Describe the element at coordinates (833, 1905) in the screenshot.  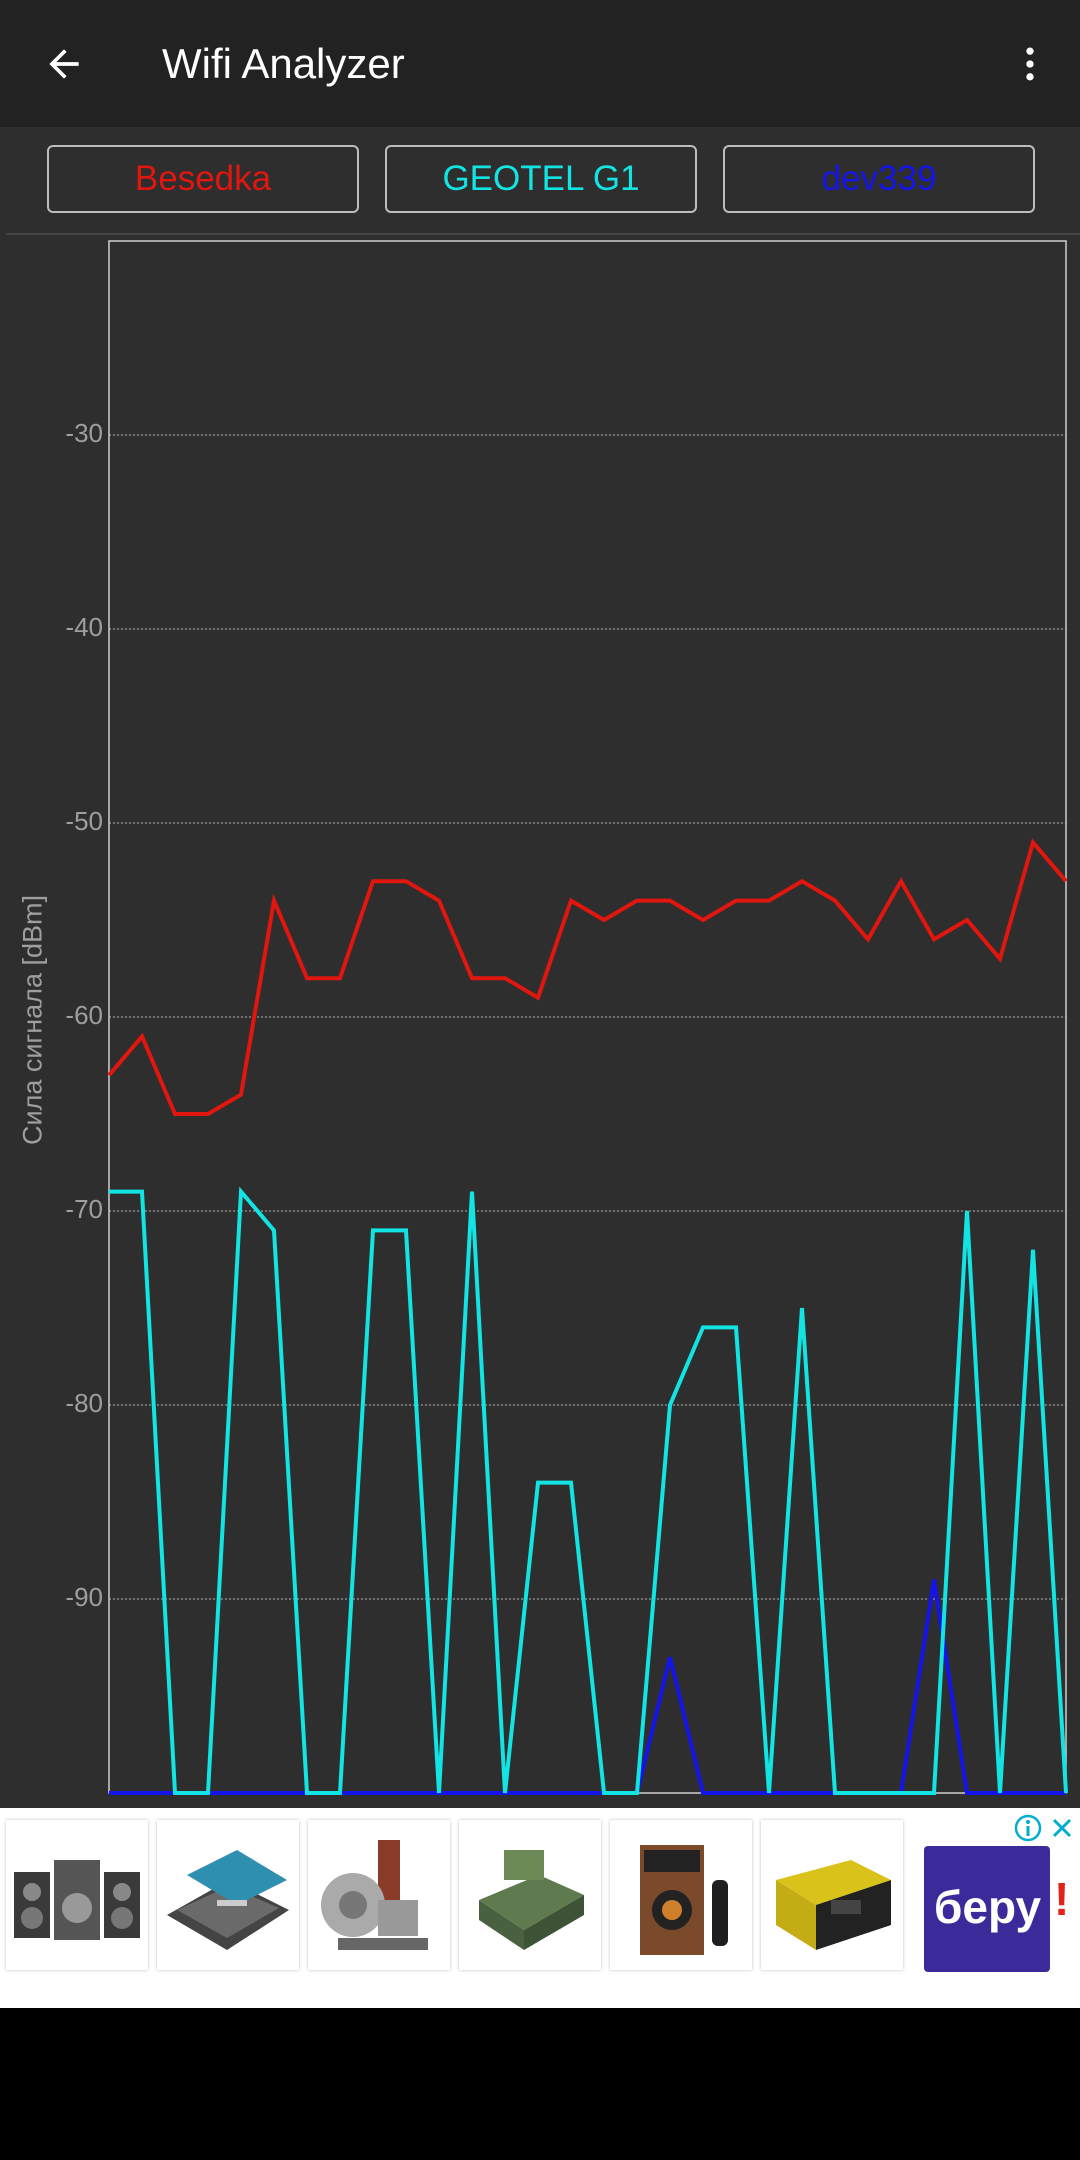
I see `welding-machine-image` at that location.